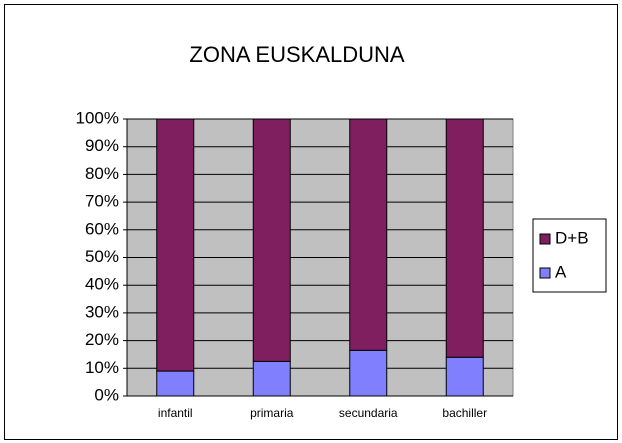  Describe the element at coordinates (102, 256) in the screenshot. I see `y-tick-label: 50%` at that location.